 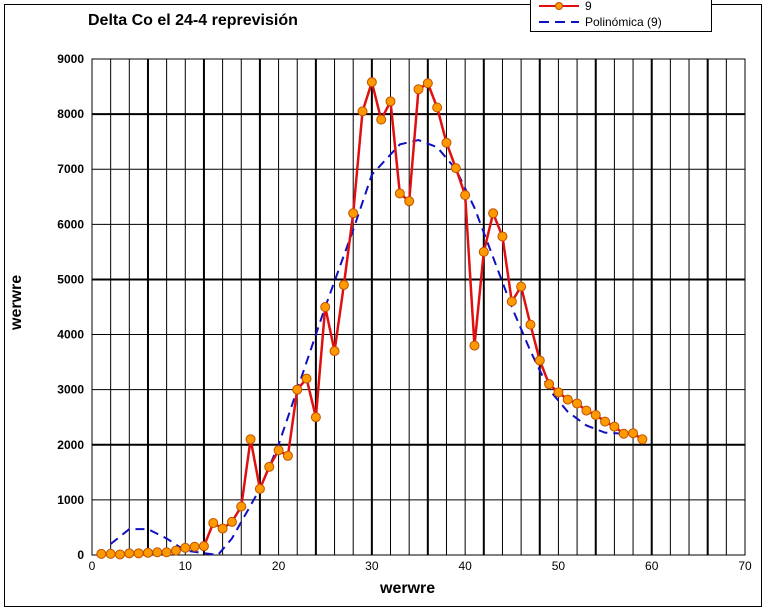 I want to click on legend-marker-line-icon, so click(x=559, y=6).